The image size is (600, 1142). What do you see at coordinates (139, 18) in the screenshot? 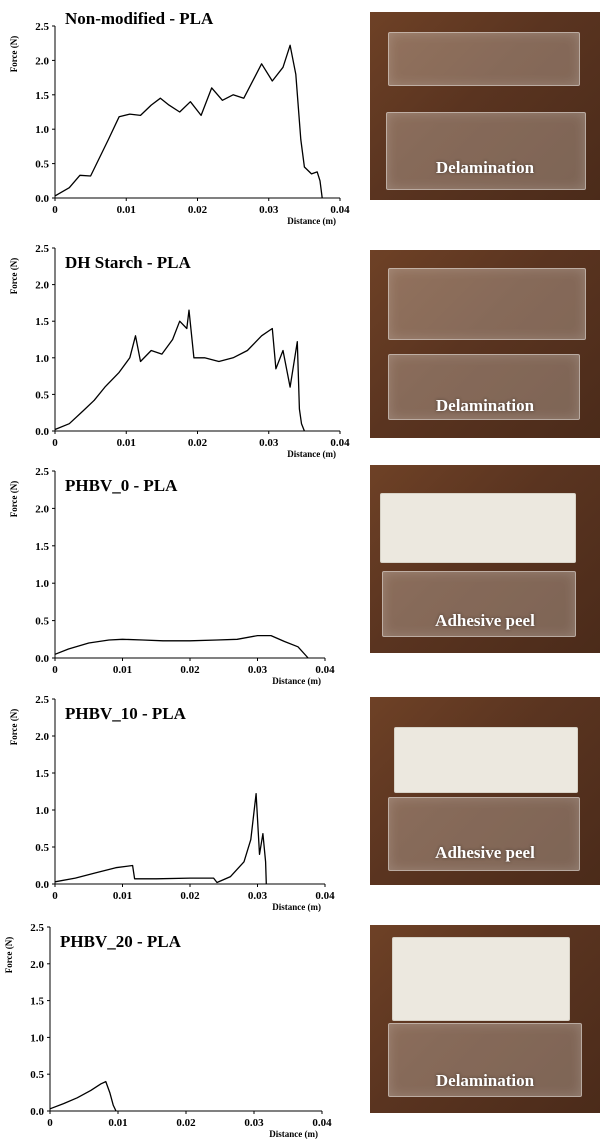
I see `chart-title: Non-modified - PLA` at bounding box center [139, 18].